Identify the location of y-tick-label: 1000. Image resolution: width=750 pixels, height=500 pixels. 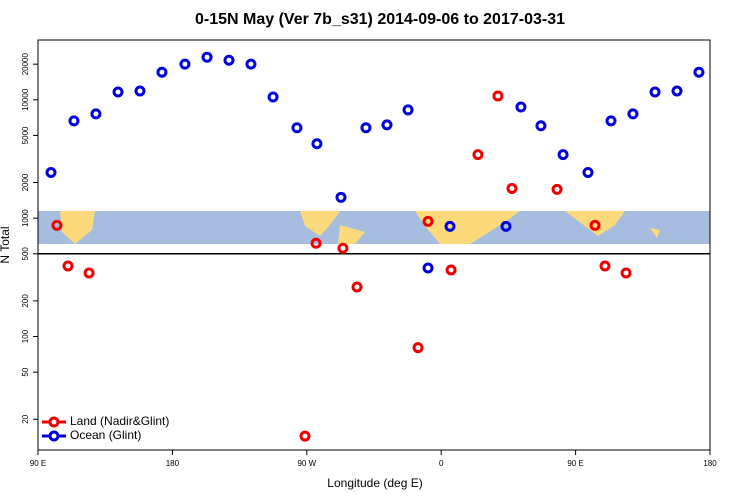
(25, 218).